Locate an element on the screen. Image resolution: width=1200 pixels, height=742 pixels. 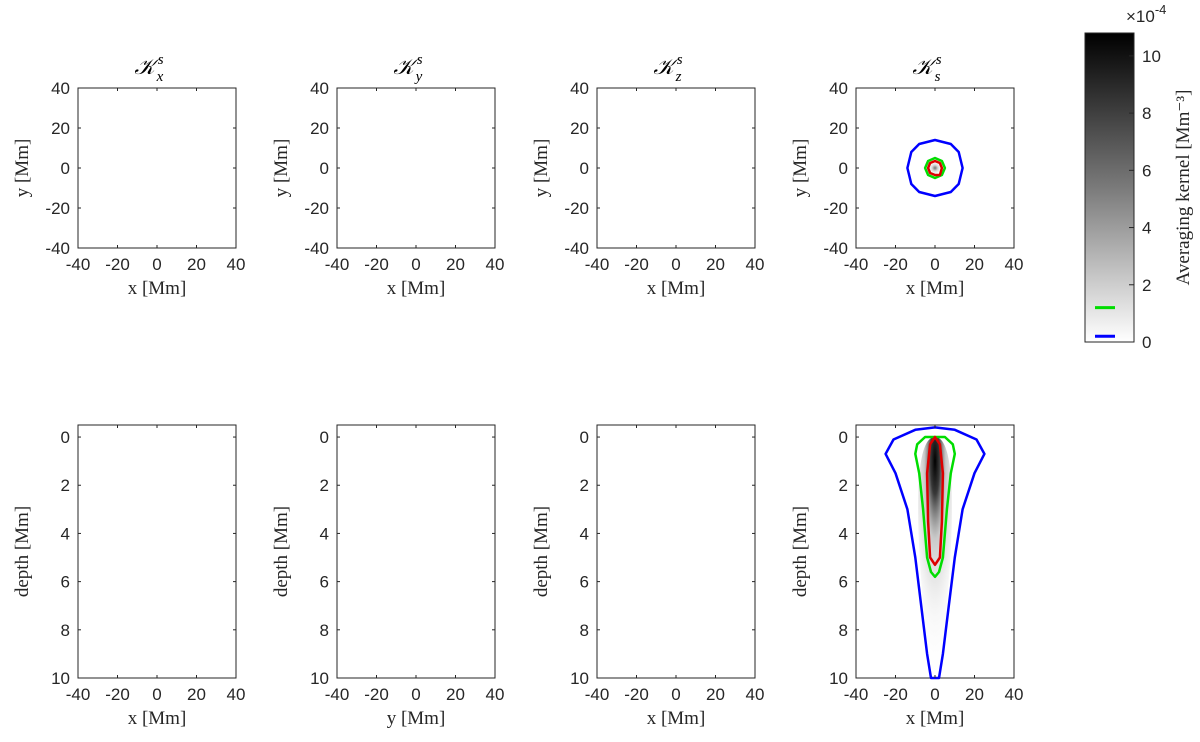
panel-6: -40 -20 0 20 40 0 2 4 6 8 10 y [Mm] depth [Mm] is located at coordinates (387, 576).